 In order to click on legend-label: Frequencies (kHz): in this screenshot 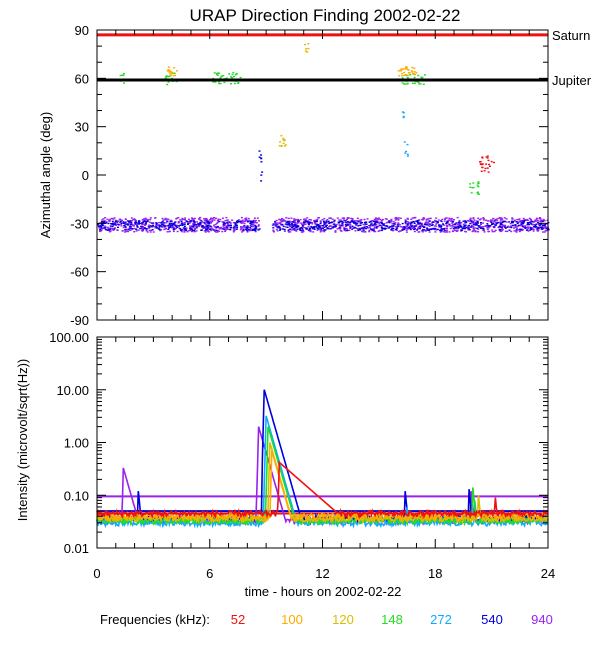, I will do `click(155, 619)`.